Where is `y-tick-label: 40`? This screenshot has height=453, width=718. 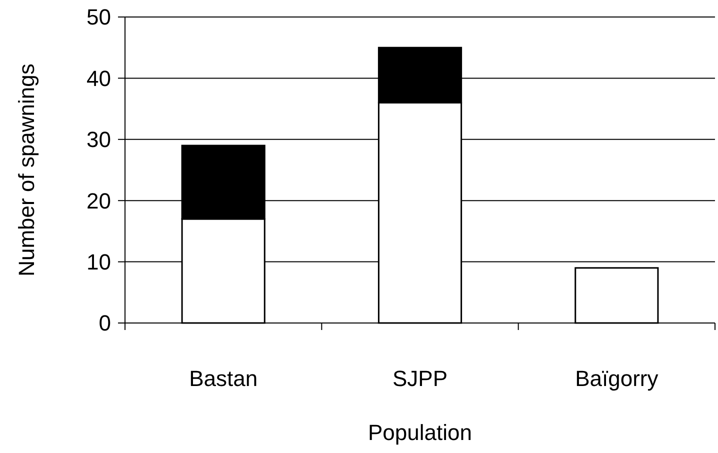 y-tick-label: 40 is located at coordinates (98, 78).